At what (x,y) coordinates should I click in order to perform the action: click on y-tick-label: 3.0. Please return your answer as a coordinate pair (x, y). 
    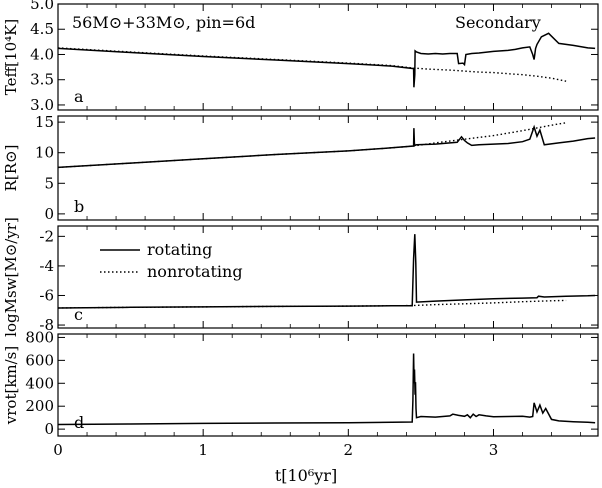
    Looking at the image, I should click on (42, 105).